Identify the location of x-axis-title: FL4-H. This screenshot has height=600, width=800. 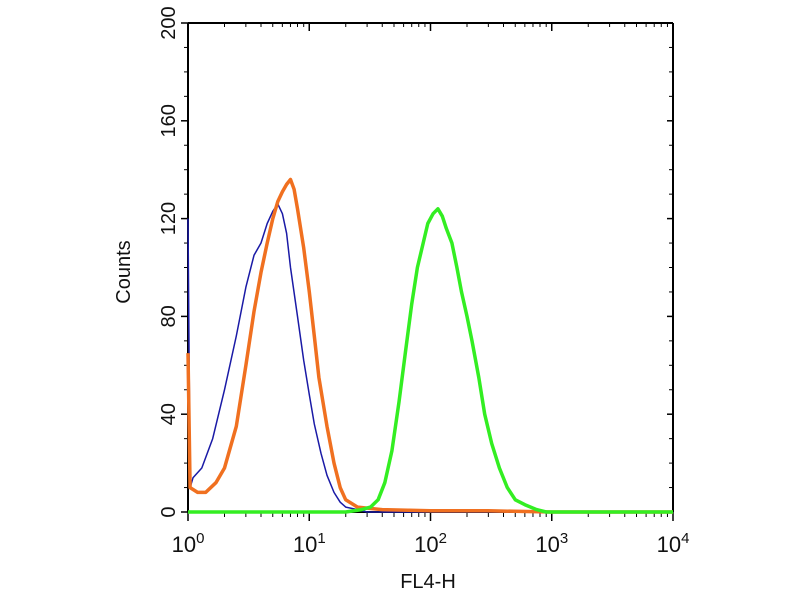
(428, 582).